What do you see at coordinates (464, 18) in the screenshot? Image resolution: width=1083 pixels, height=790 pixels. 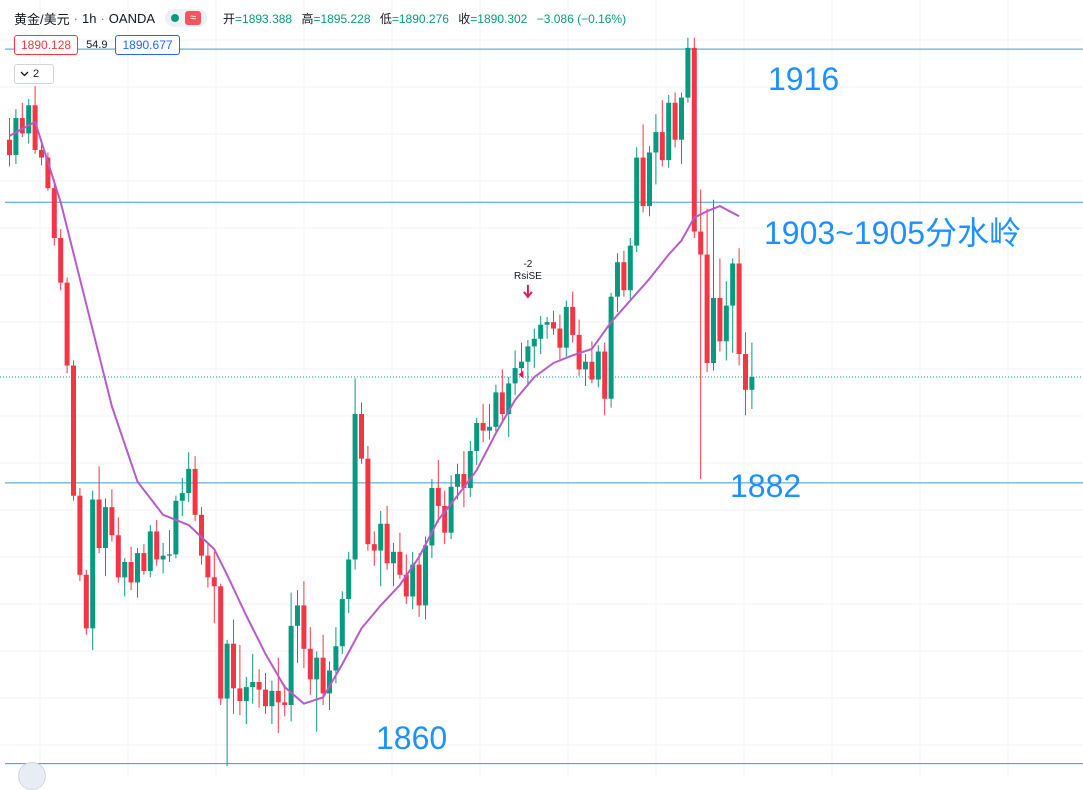 I see `close-label: 收` at bounding box center [464, 18].